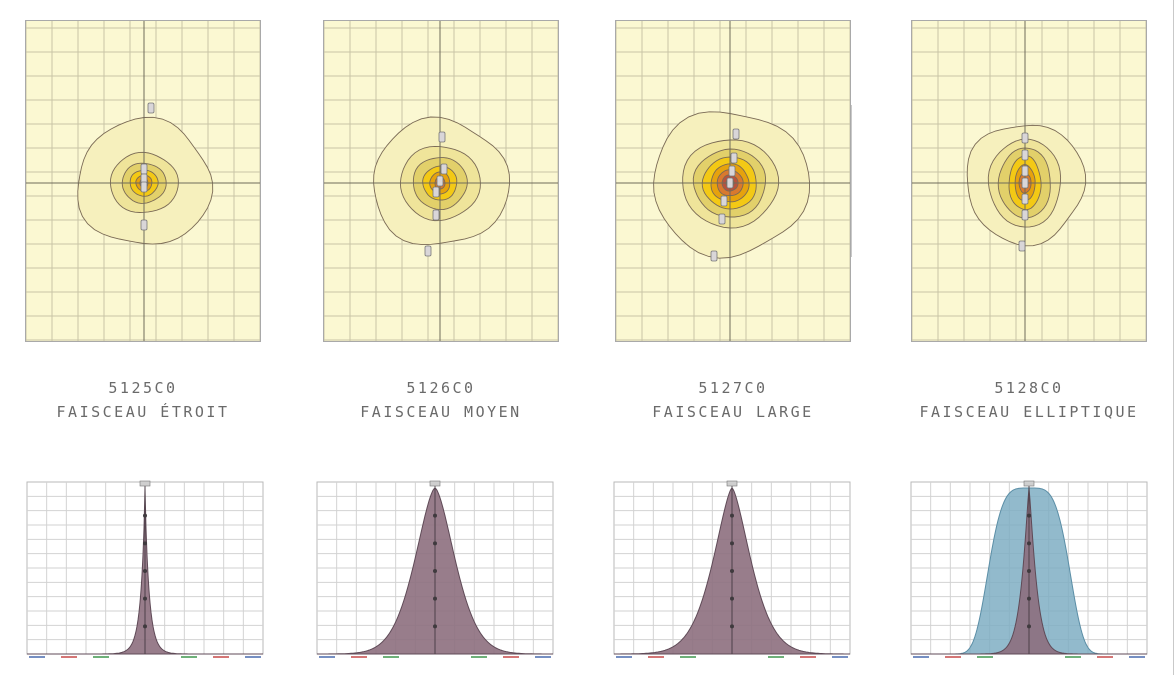  Describe the element at coordinates (441, 388) in the screenshot. I see `product-code: 5126C0` at that location.